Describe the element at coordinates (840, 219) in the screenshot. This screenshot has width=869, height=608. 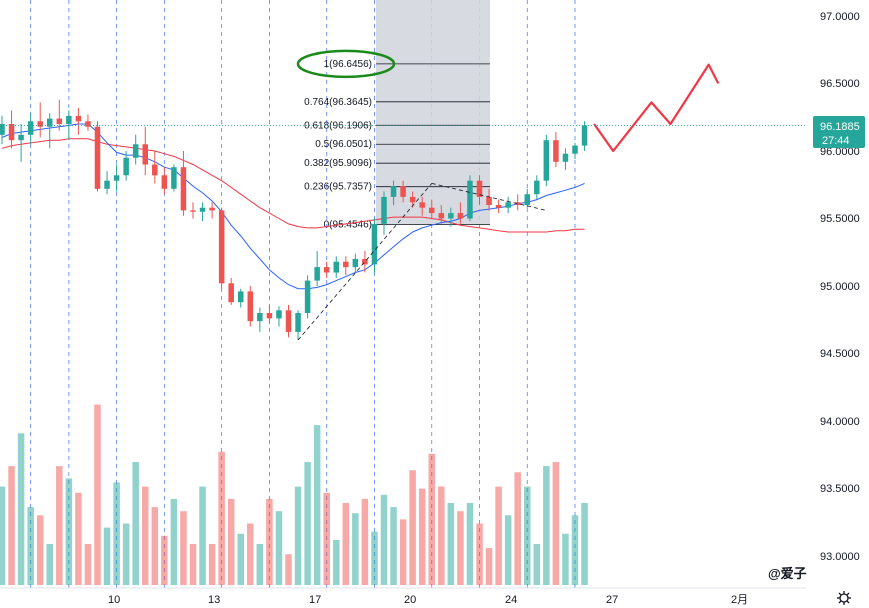
I see `price-tick-label: 95.5000` at that location.